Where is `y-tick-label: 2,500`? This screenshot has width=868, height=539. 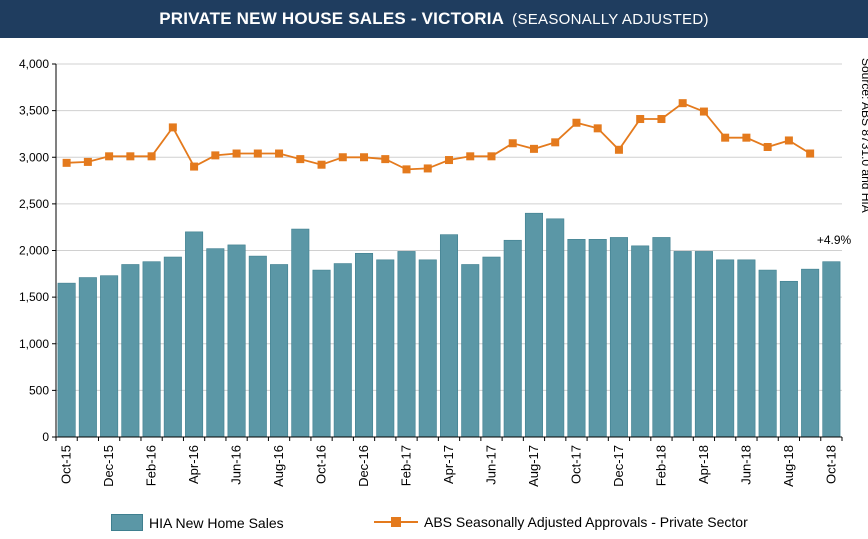 y-tick-label: 2,500 is located at coordinates (34, 204).